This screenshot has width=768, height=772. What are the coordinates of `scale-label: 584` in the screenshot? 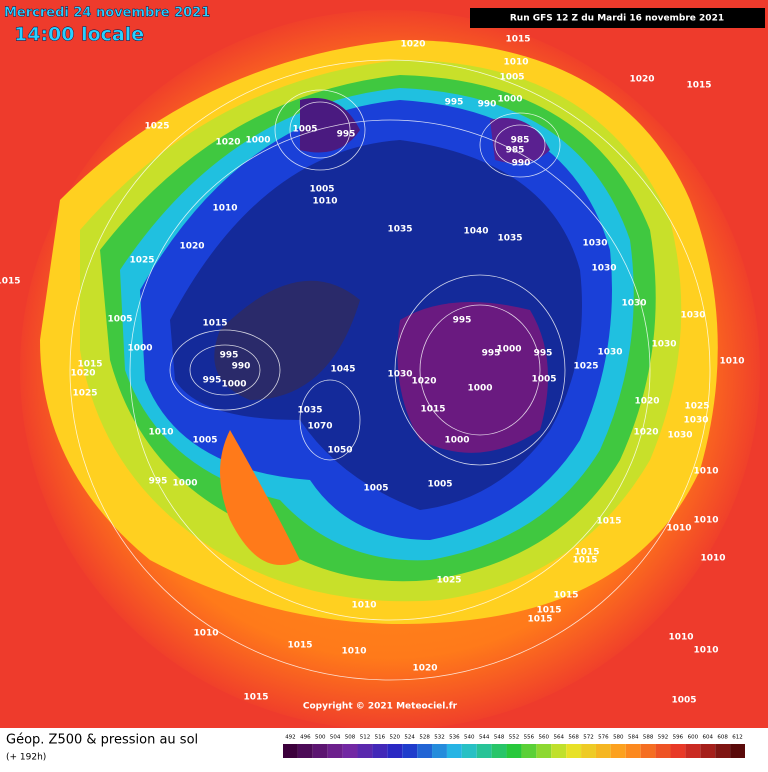 It's located at (633, 738).